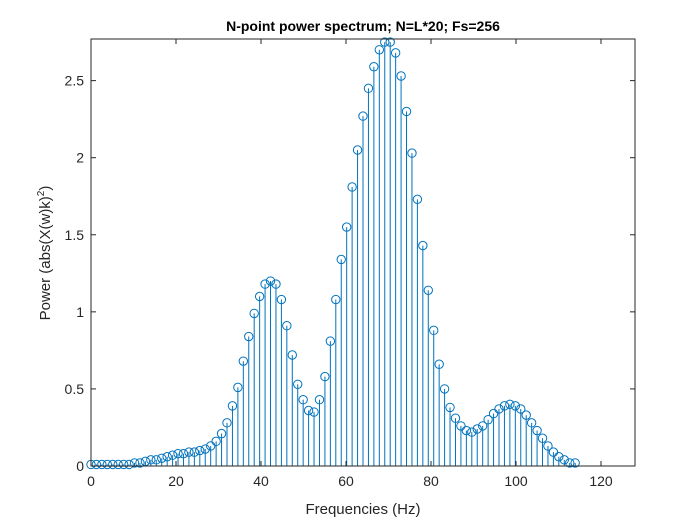  Describe the element at coordinates (601, 481) in the screenshot. I see `x-tick-label: 120` at that location.